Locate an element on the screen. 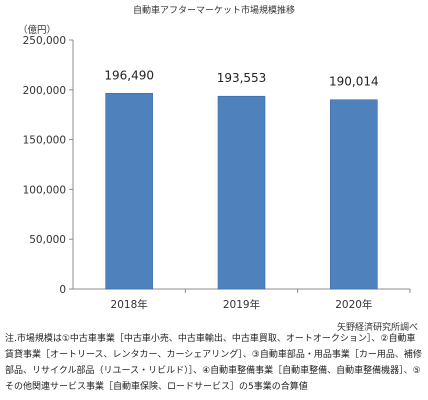  source-label: 矢野経済研究所調べ is located at coordinates (377, 328).